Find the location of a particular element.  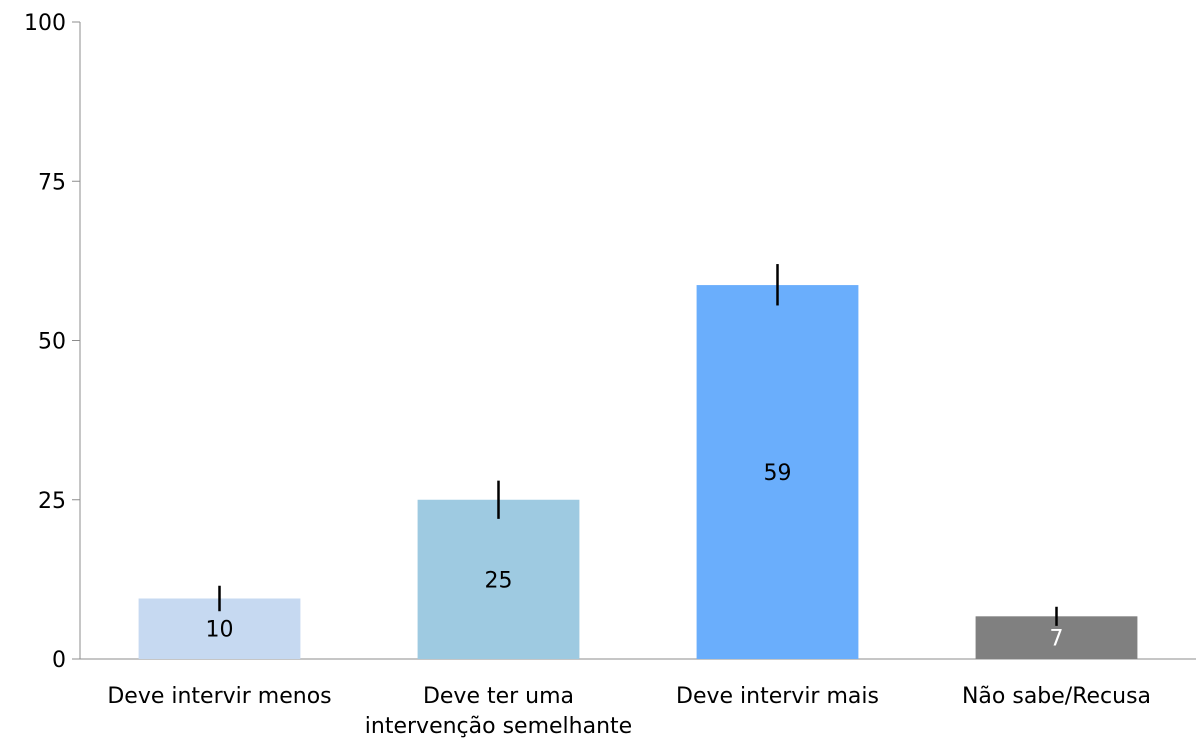

data-label: 7 is located at coordinates (1057, 639).